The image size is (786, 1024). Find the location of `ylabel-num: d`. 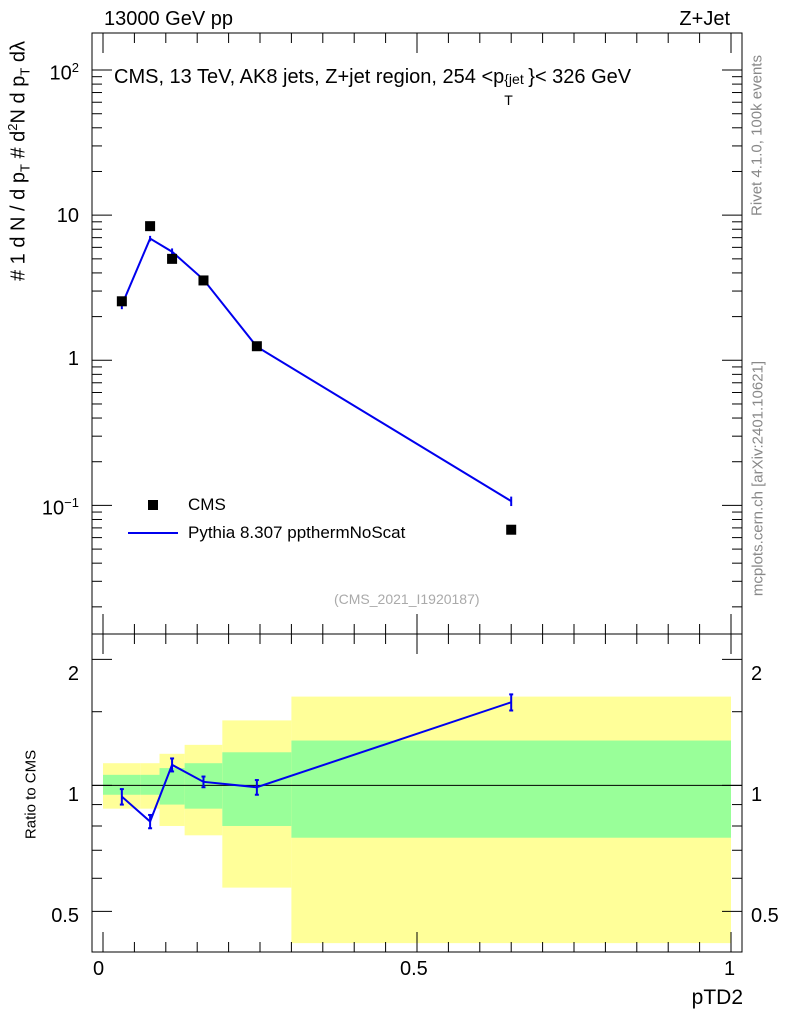

ylabel-num: d is located at coordinates (18, 136).